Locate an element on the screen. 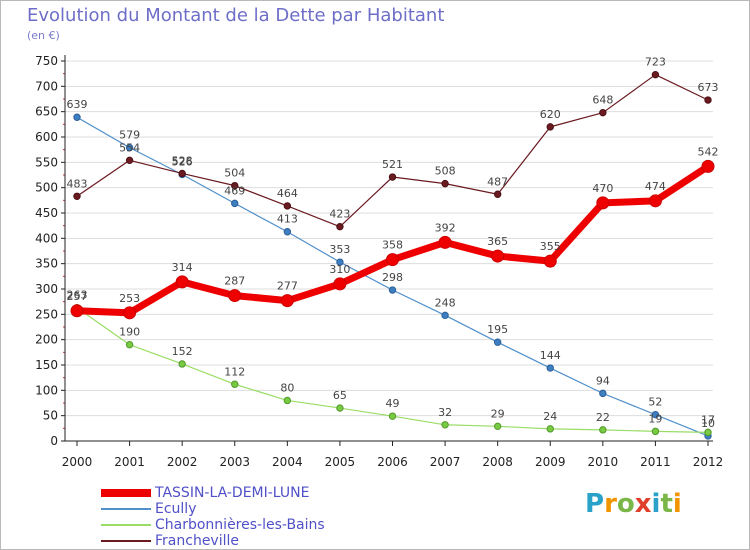  data-label: 49 is located at coordinates (393, 403).